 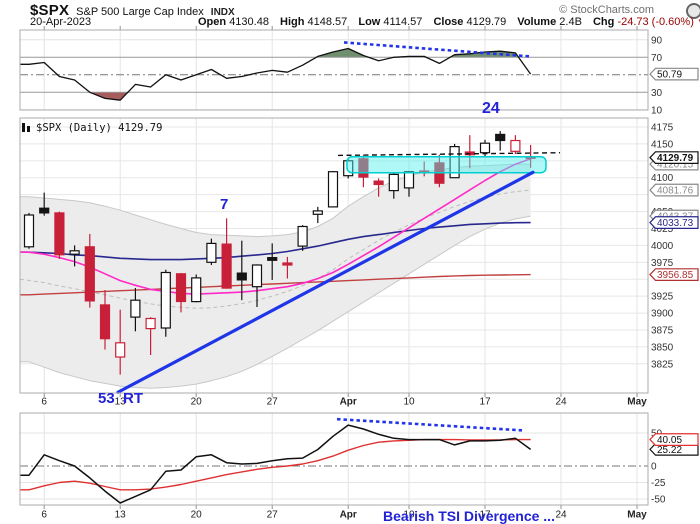 What do you see at coordinates (675, 191) in the screenshot?
I see `svg-text: 4081.76` at bounding box center [675, 191].